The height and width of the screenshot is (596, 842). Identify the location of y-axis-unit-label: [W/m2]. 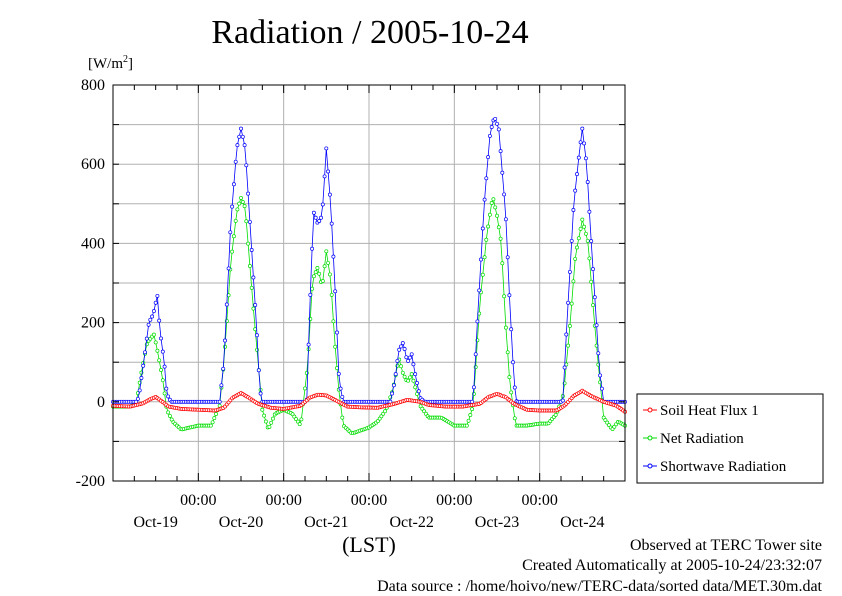
(110, 63).